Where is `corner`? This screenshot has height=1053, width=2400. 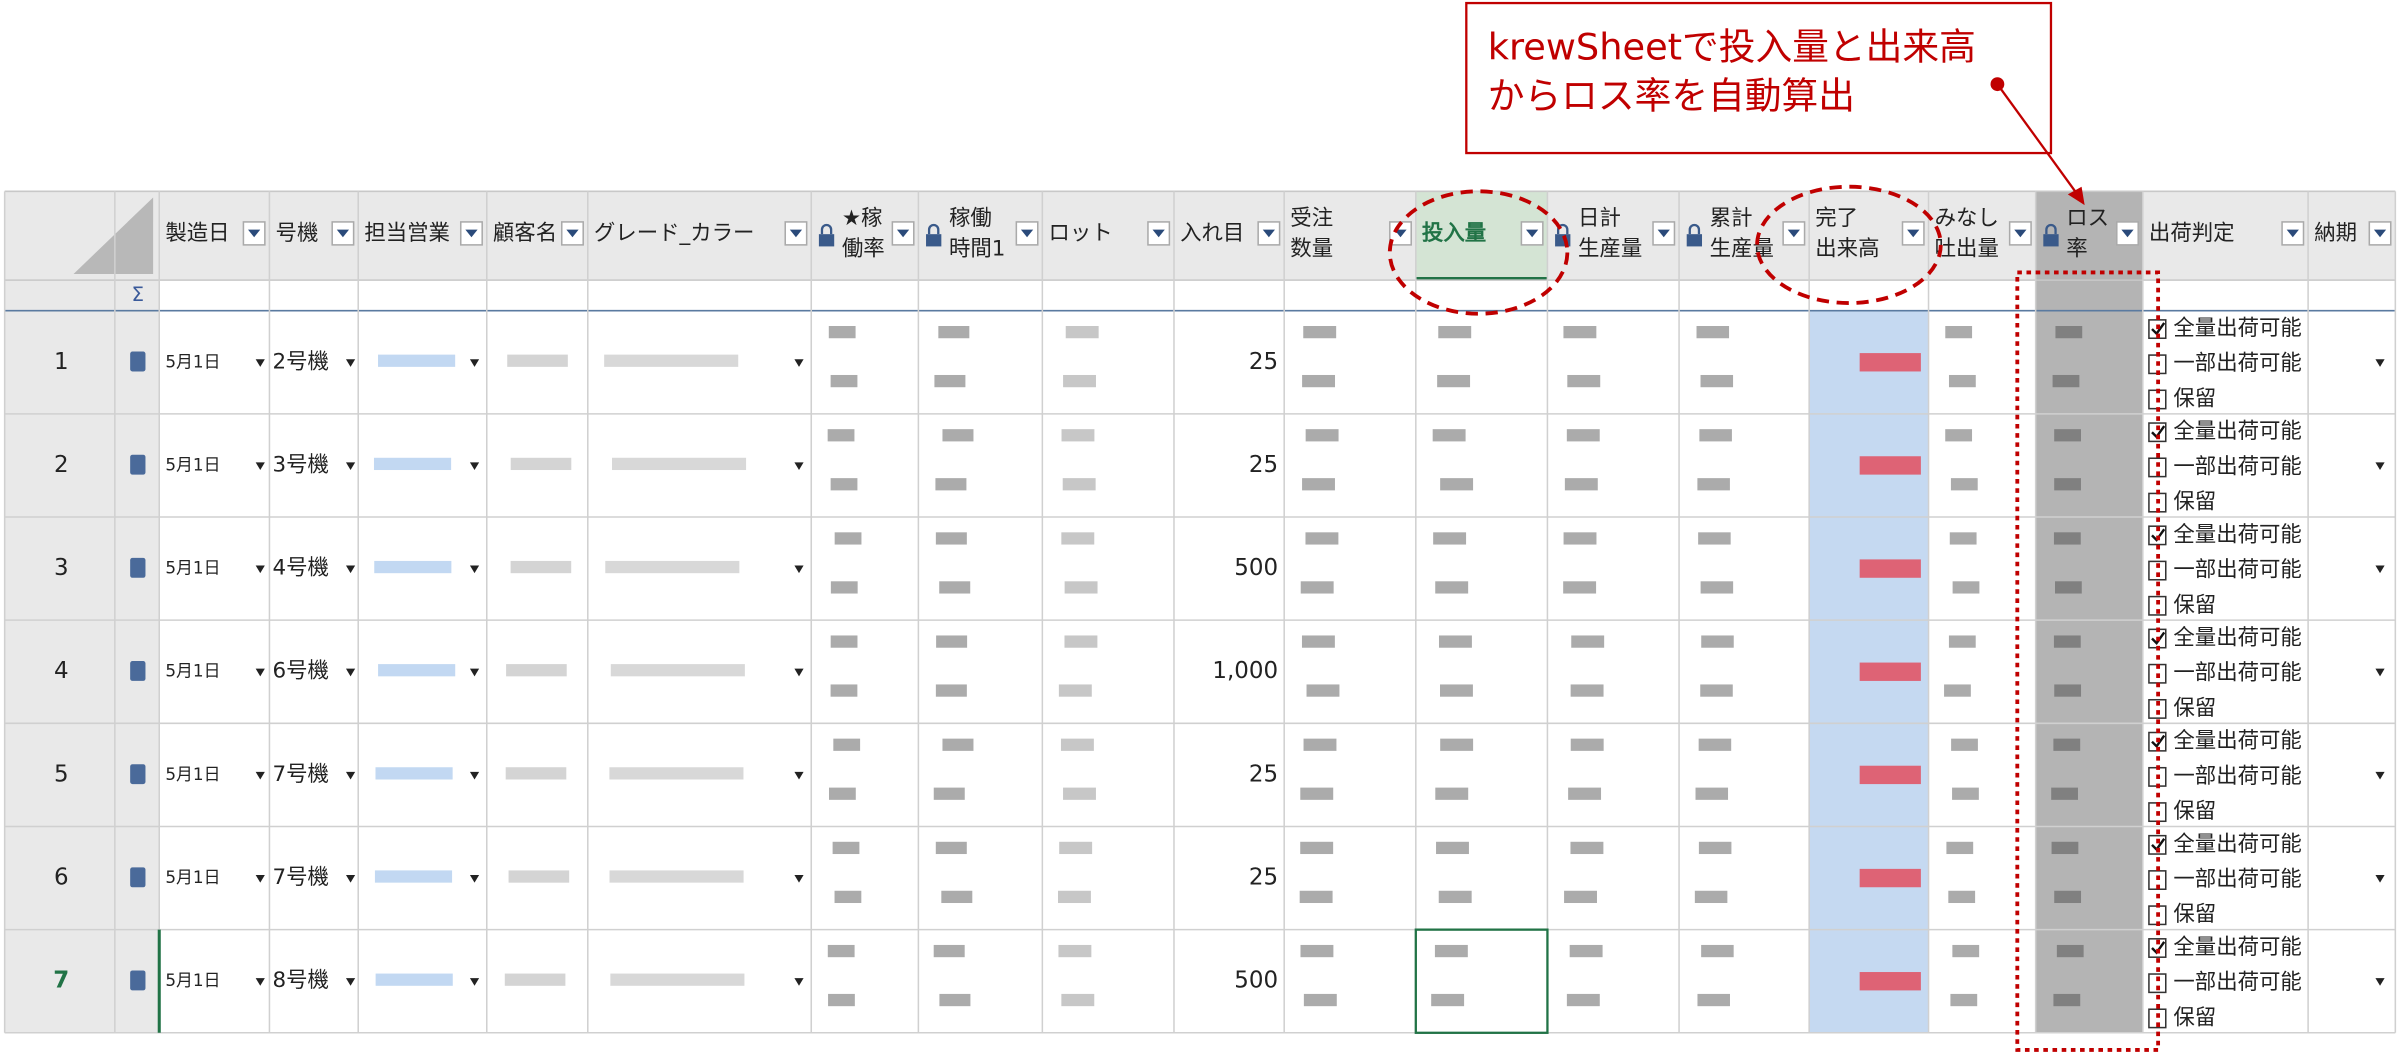
corner is located at coordinates (113, 235).